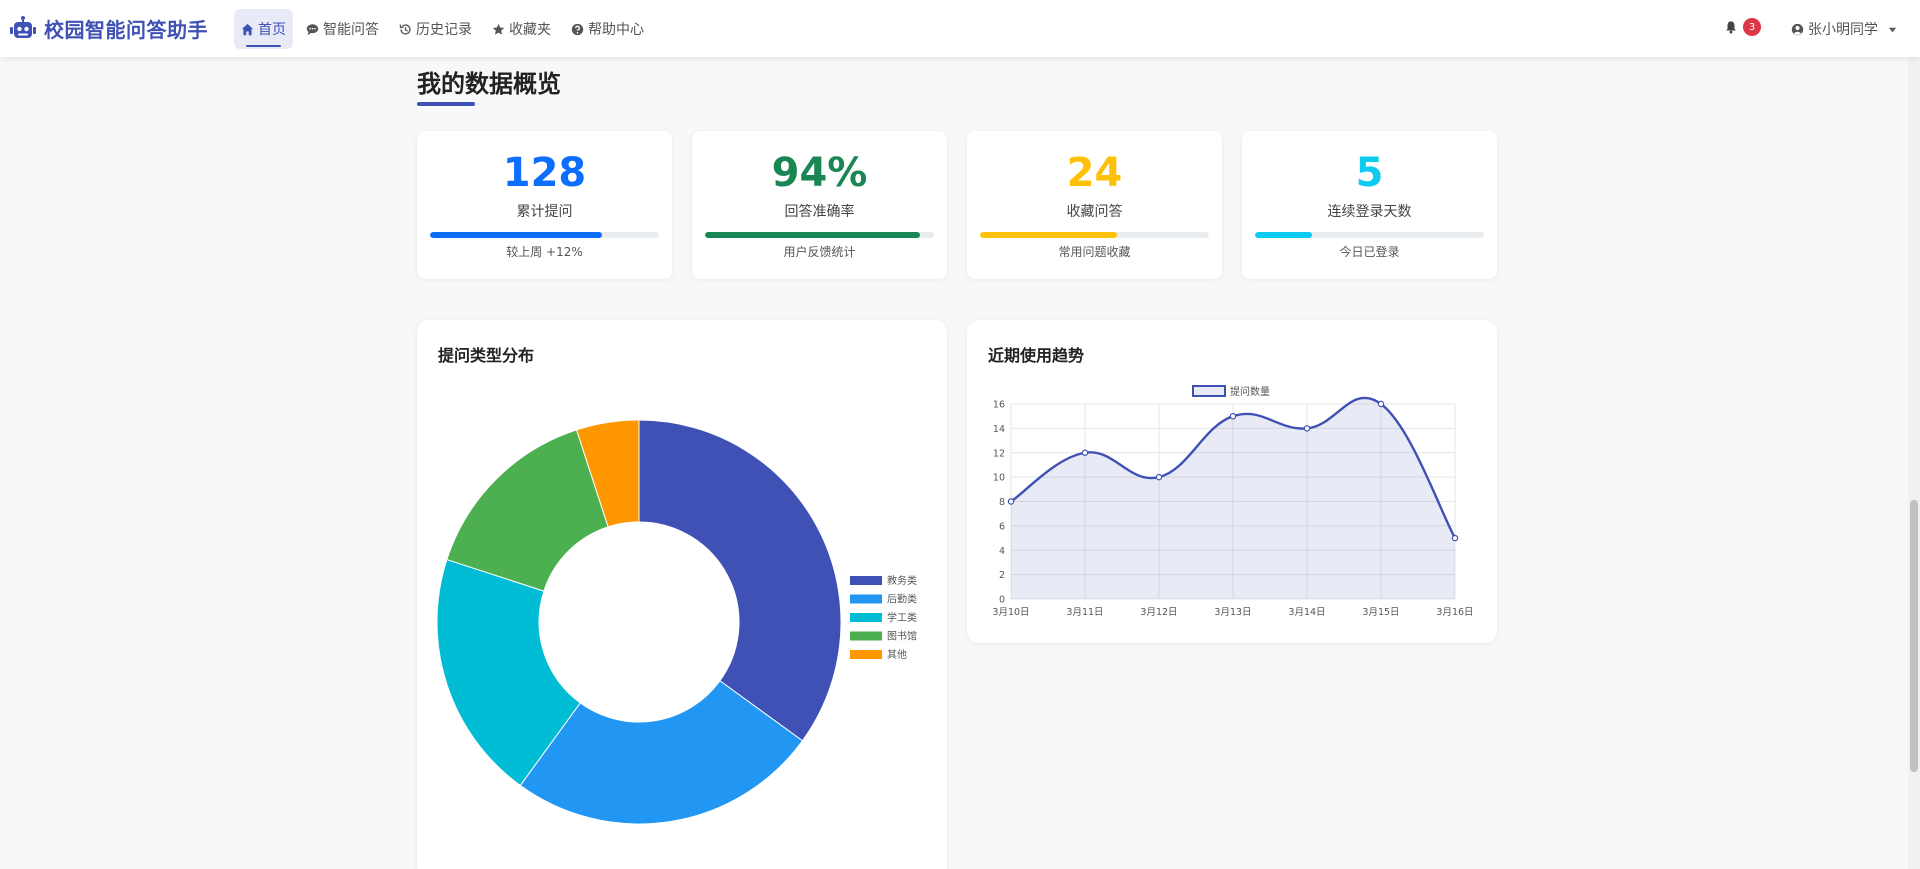 The height and width of the screenshot is (869, 1920). I want to click on legend-label: 后勤类, so click(902, 599).